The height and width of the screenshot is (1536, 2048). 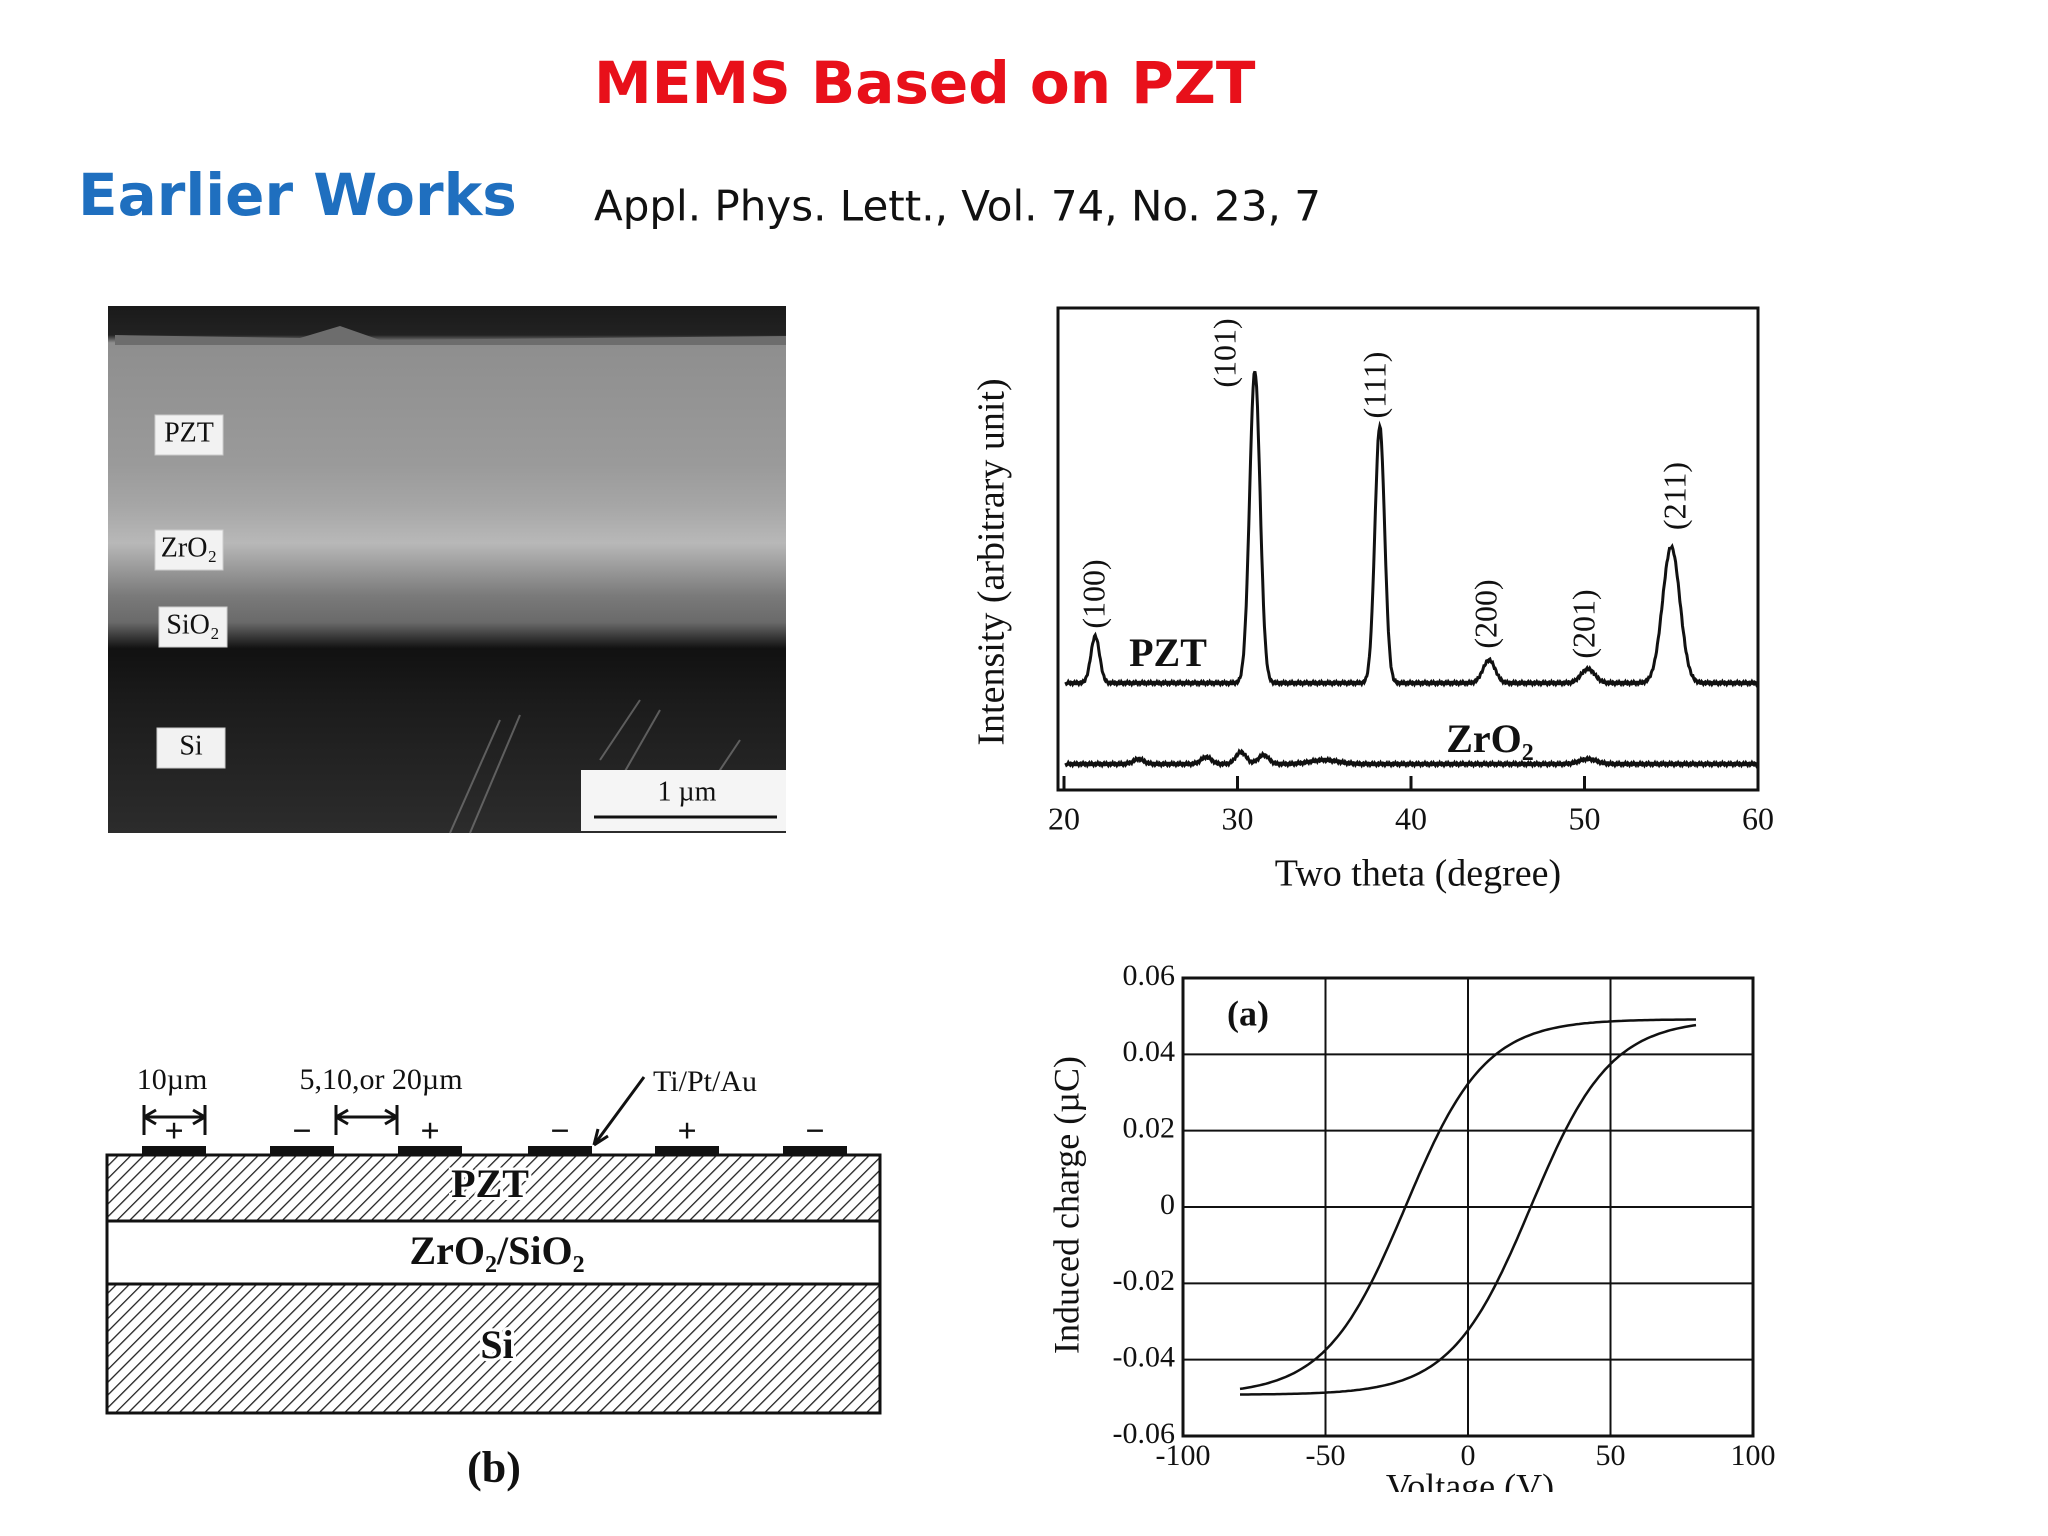 What do you see at coordinates (172, 1079) in the screenshot?
I see `dimension-label: 10µm` at bounding box center [172, 1079].